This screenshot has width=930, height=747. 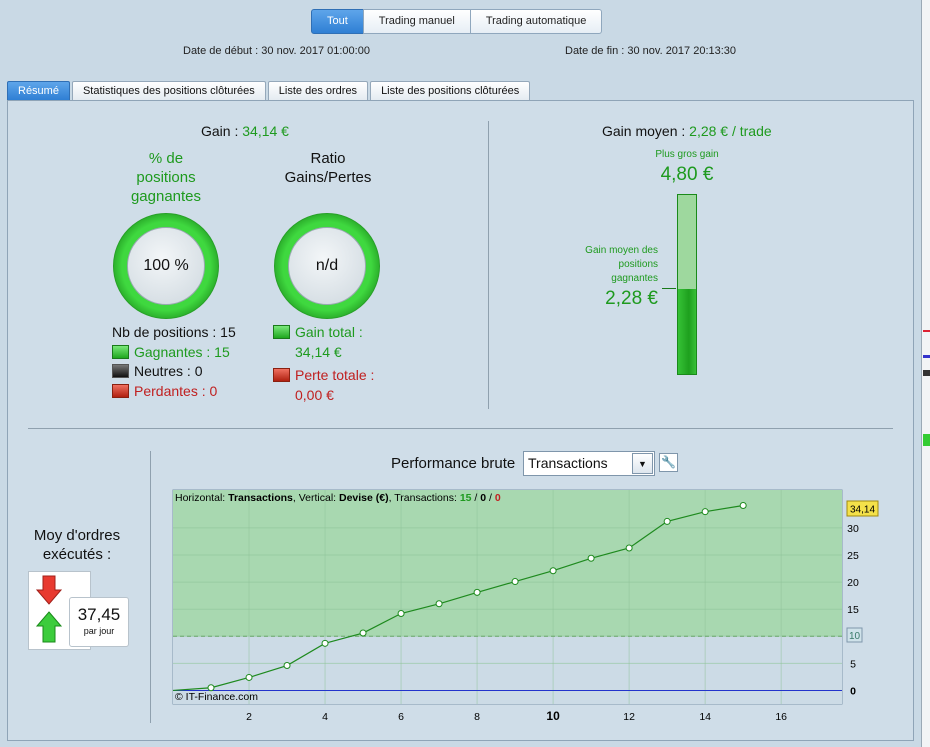 What do you see at coordinates (329, 332) in the screenshot?
I see `gain-total-label: Gain total :` at bounding box center [329, 332].